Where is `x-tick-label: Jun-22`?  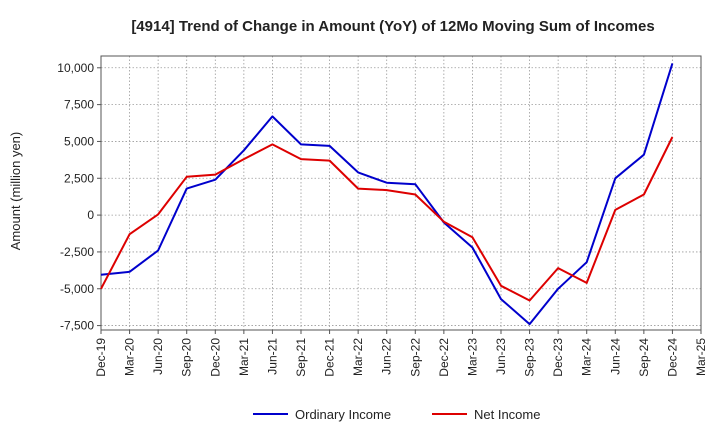
x-tick-label: Jun-22 is located at coordinates (387, 356).